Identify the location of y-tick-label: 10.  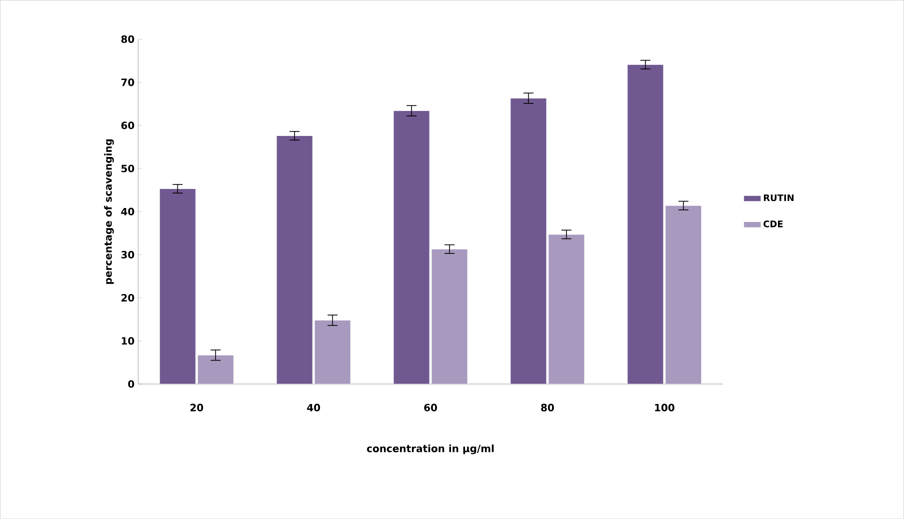
(128, 341).